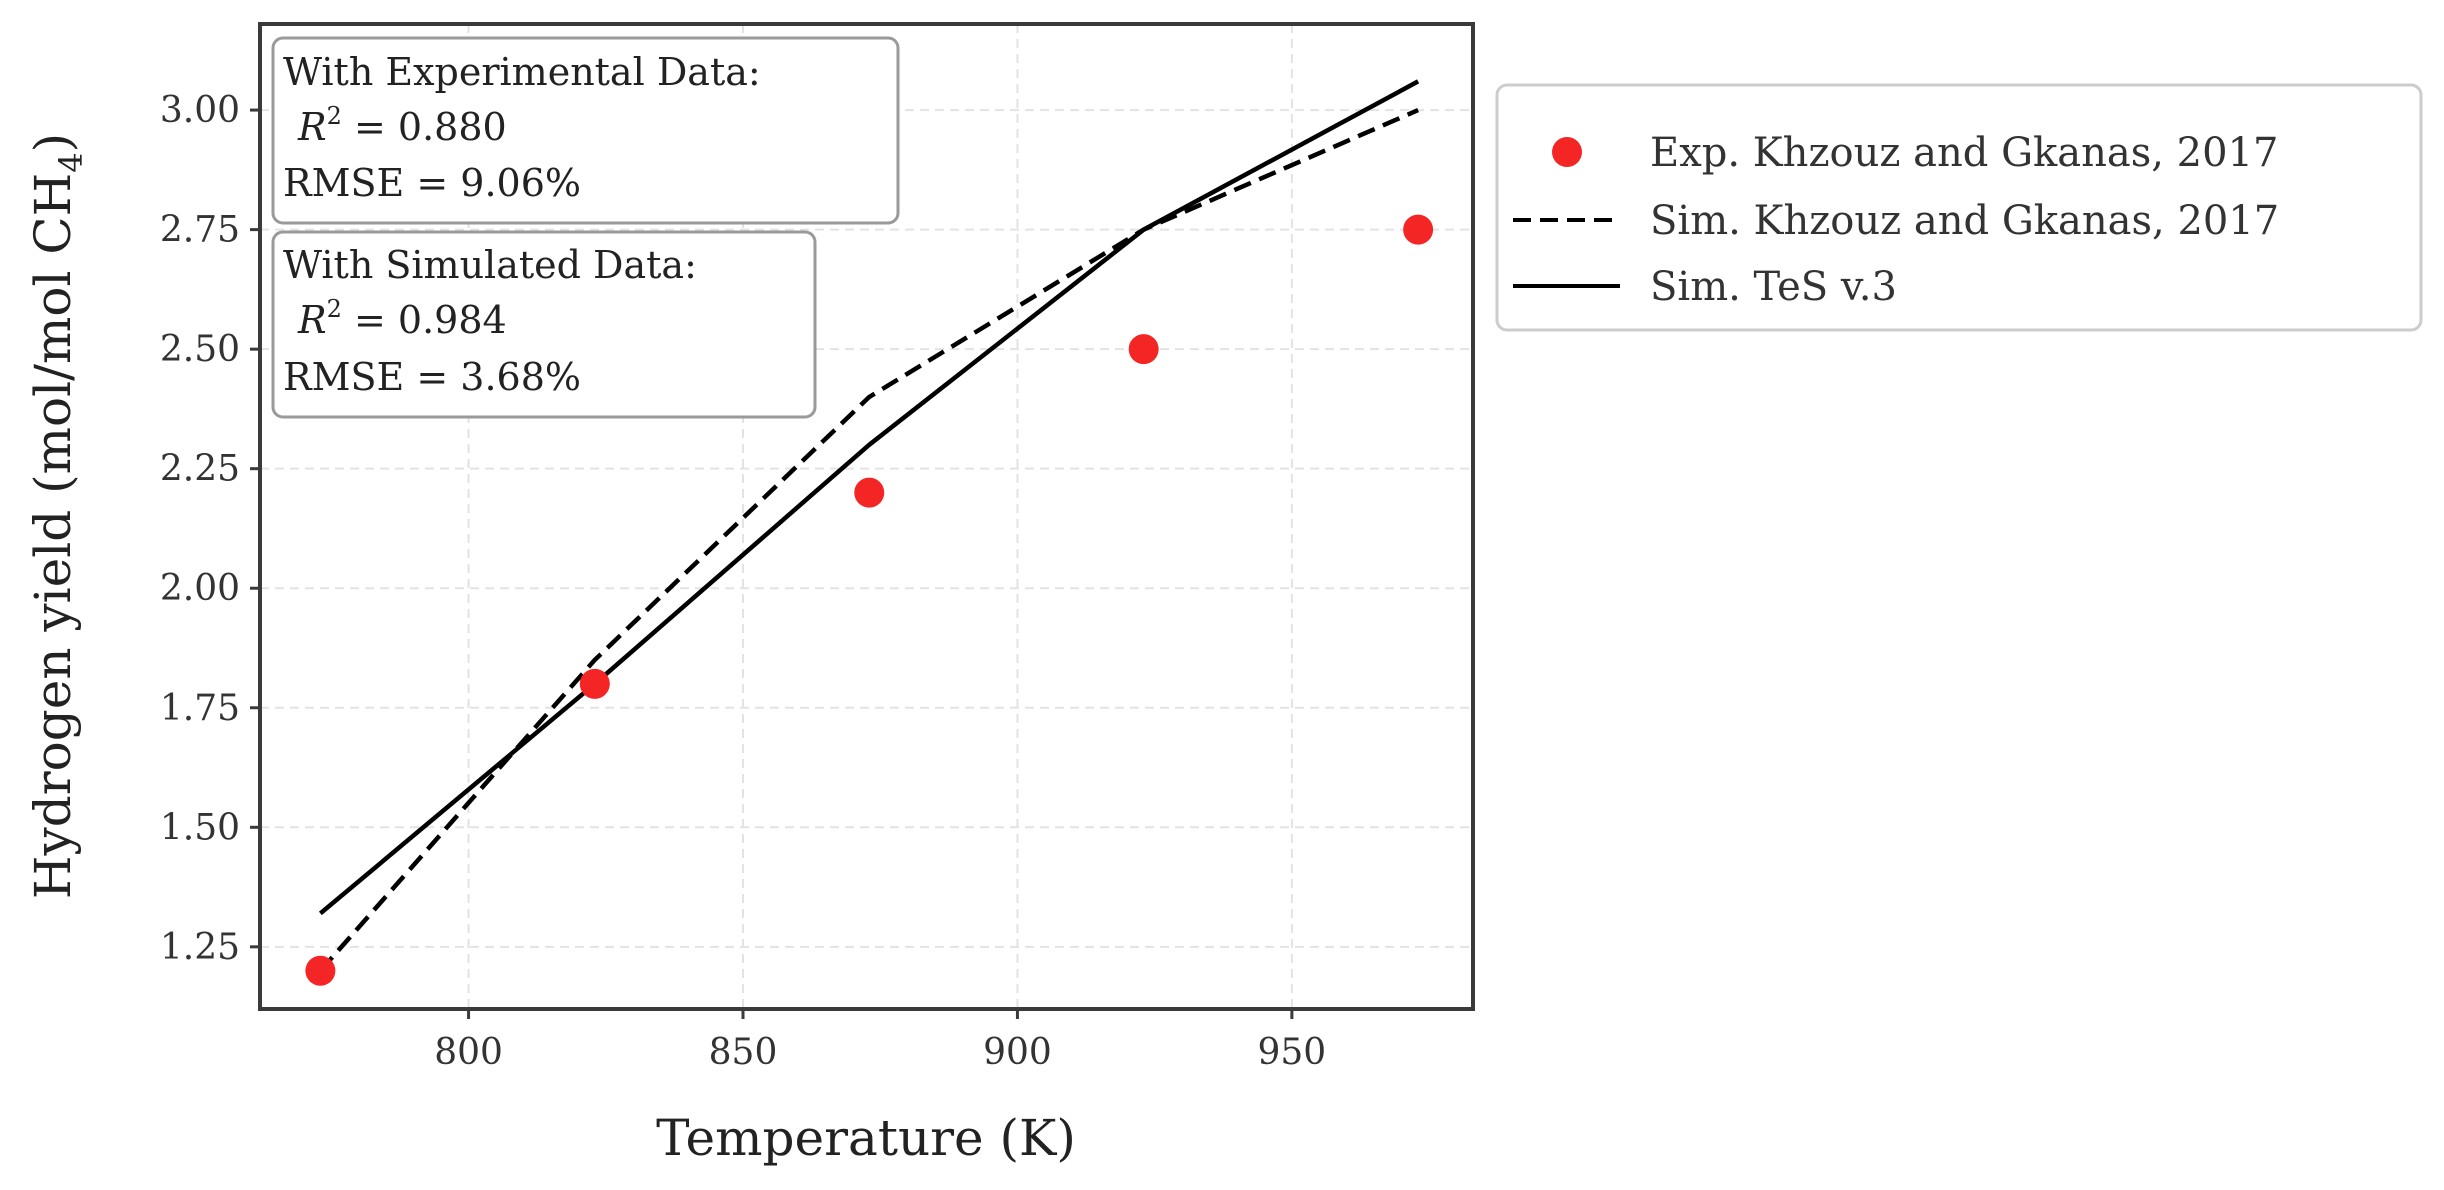 This screenshot has width=2444, height=1190. Describe the element at coordinates (312, 127) in the screenshot. I see `annotation-experimental-r2-symbol: R` at that location.